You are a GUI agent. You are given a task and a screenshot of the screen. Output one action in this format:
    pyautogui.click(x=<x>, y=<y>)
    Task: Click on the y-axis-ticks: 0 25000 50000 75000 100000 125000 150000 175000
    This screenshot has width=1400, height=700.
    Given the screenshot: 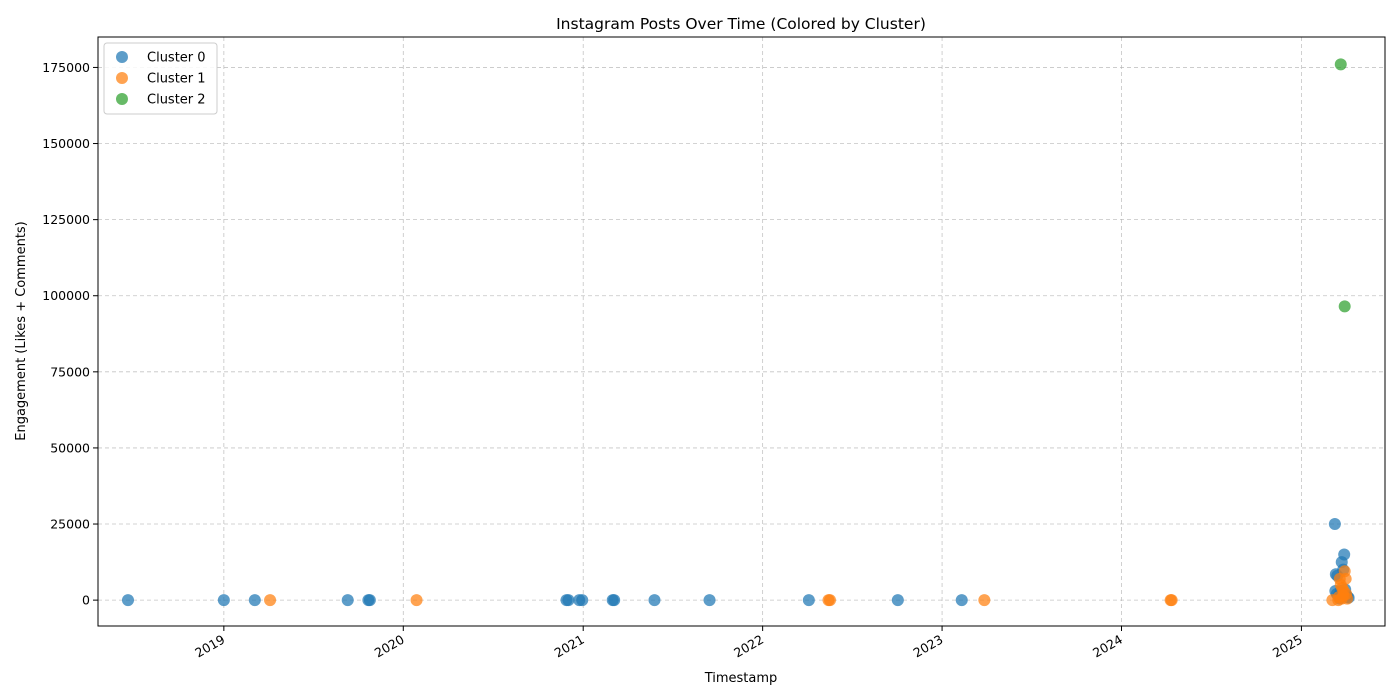 What is the action you would take?
    pyautogui.click(x=70, y=334)
    